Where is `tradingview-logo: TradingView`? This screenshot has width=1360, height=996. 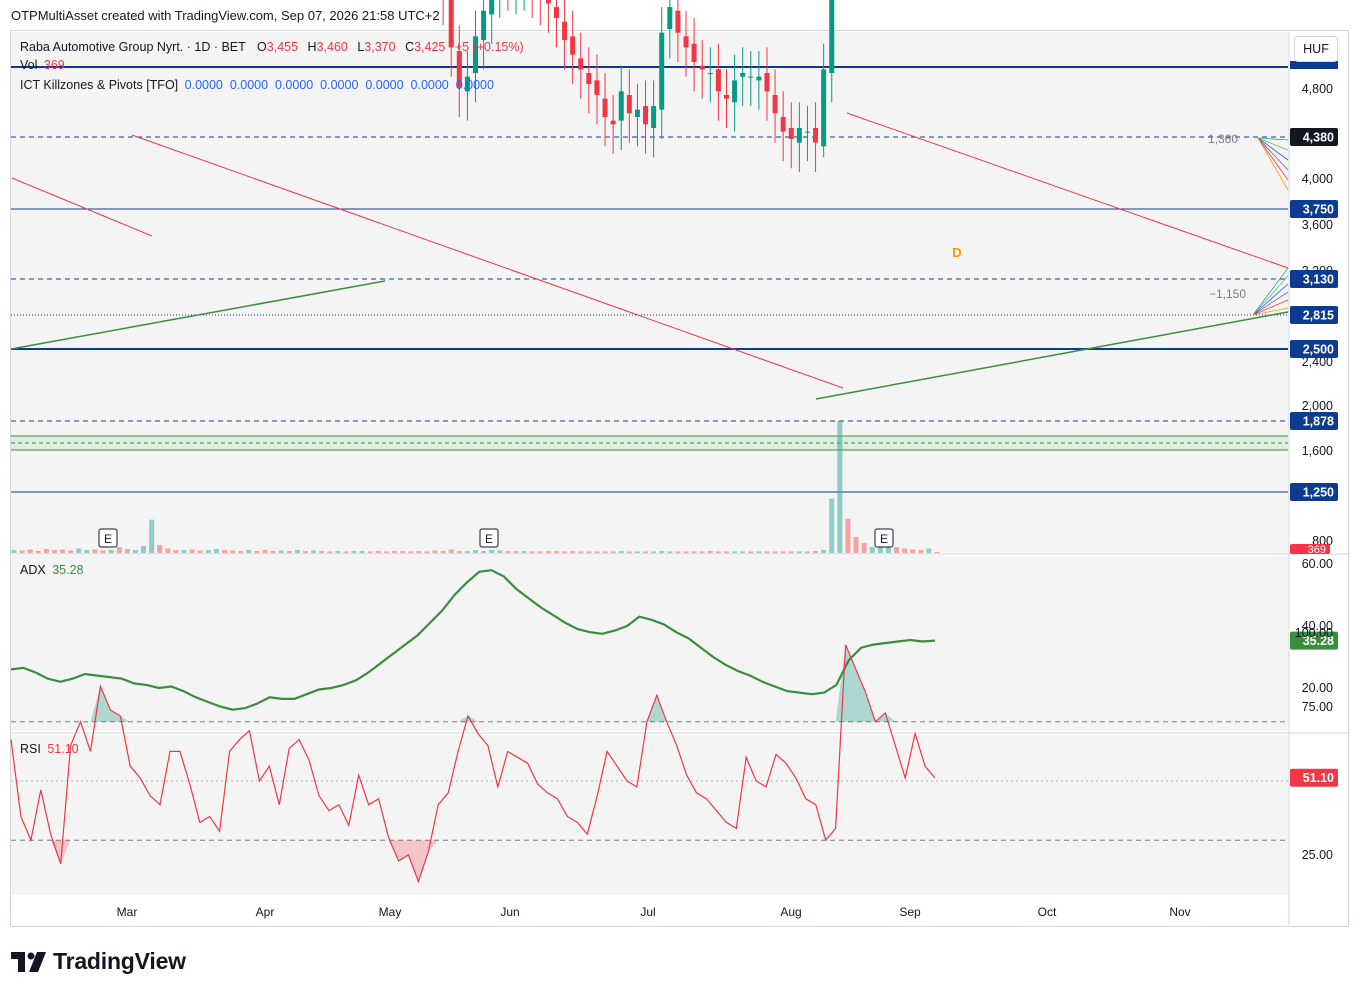 tradingview-logo: TradingView is located at coordinates (98, 961).